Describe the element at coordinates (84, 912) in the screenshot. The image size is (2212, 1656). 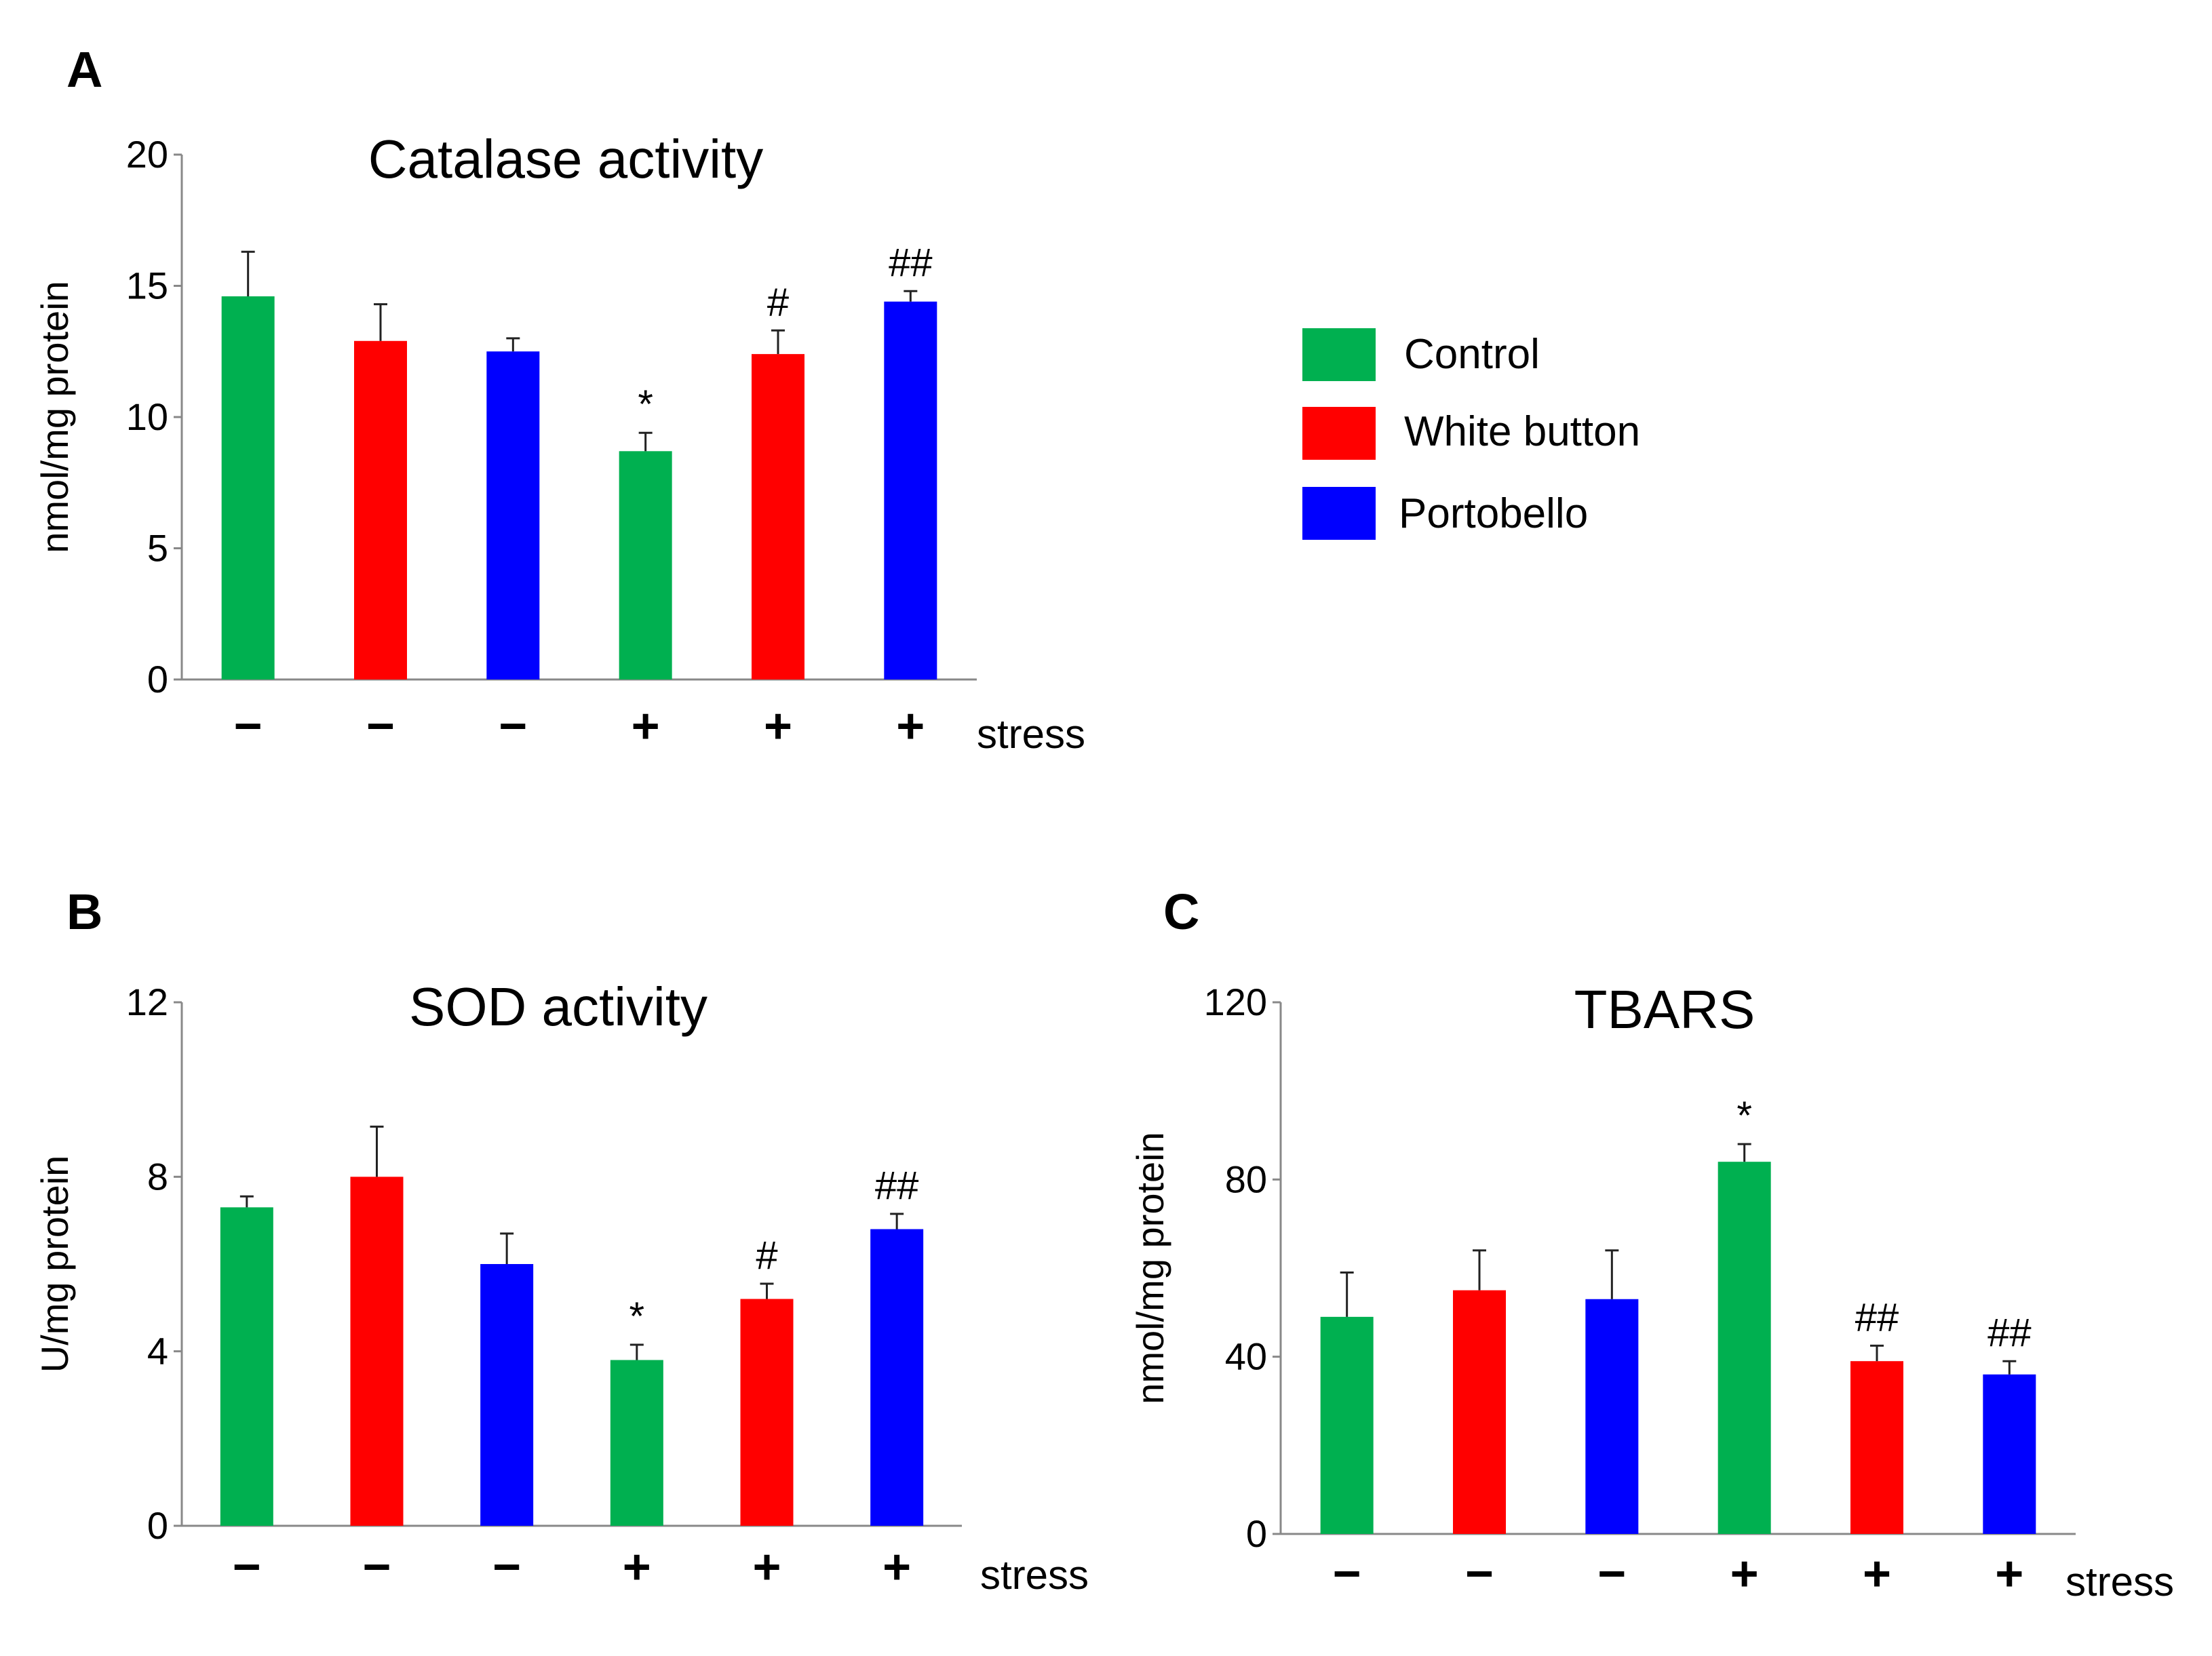
I see `panel-letter-b: B` at that location.